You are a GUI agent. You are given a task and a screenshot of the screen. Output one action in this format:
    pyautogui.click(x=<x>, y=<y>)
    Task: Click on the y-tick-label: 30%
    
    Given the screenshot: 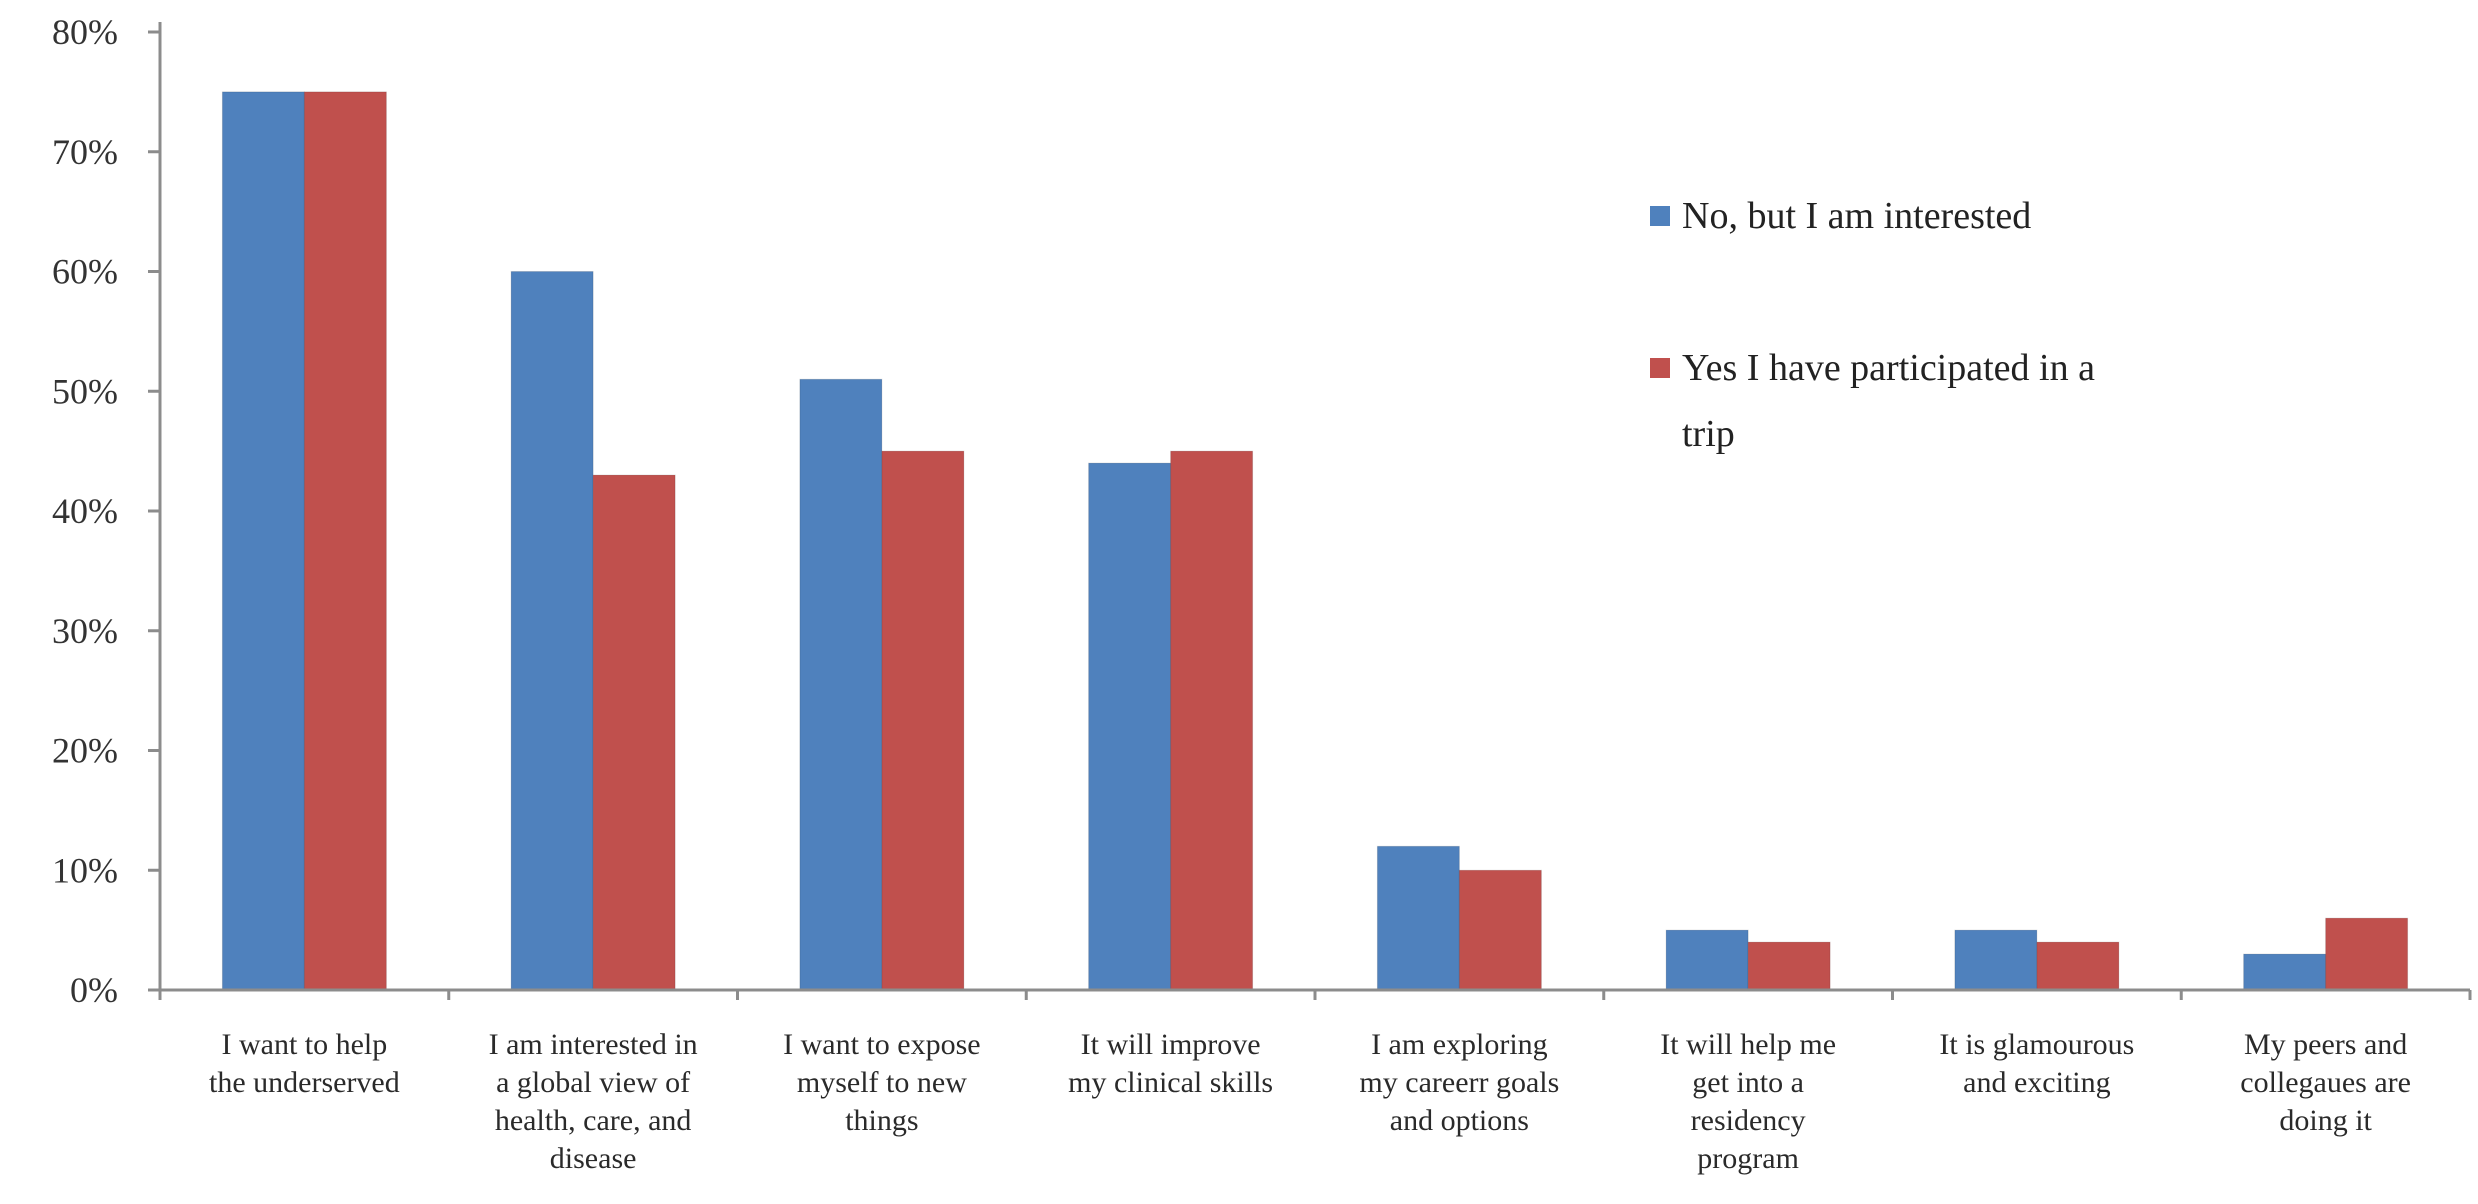 What is the action you would take?
    pyautogui.click(x=85, y=631)
    